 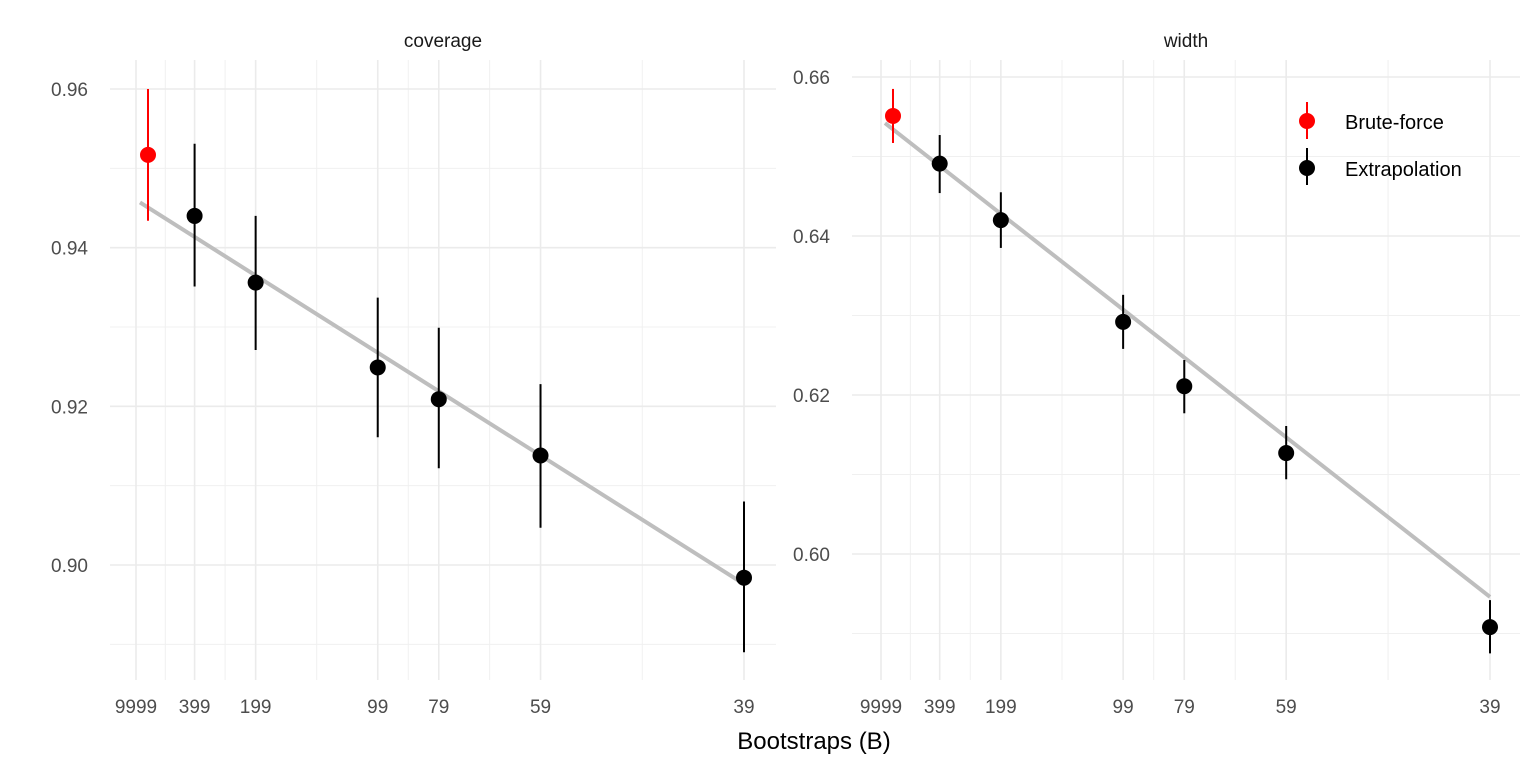 I want to click on panel-title: coverage, so click(x=443, y=41).